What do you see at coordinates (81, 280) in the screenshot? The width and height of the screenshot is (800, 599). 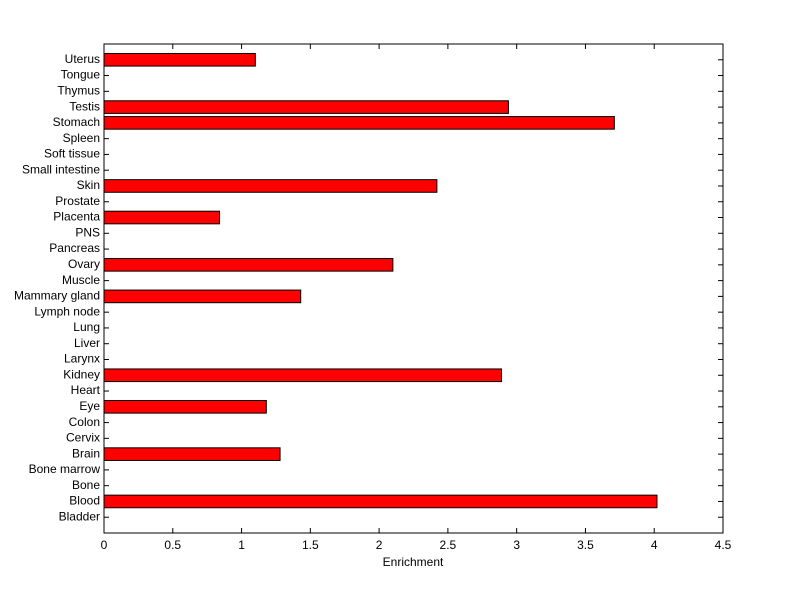 I see `y-tick-label: Muscle` at bounding box center [81, 280].